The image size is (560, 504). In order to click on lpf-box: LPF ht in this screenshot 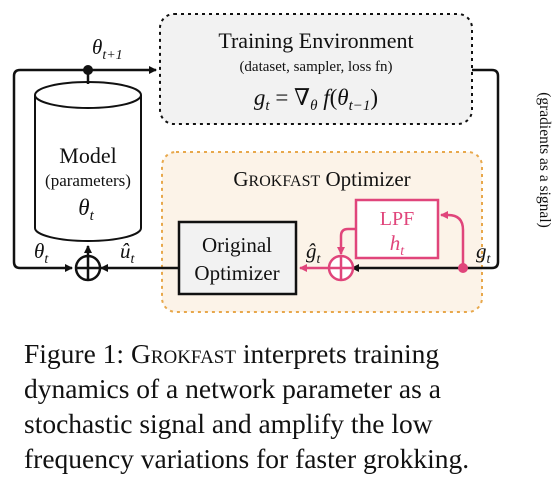, I will do `click(397, 229)`.